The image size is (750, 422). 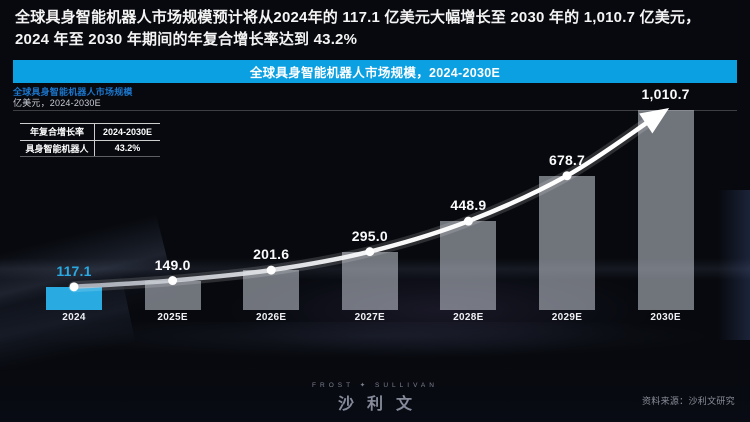 What do you see at coordinates (468, 317) in the screenshot?
I see `axis-label-2028E: 2028E` at bounding box center [468, 317].